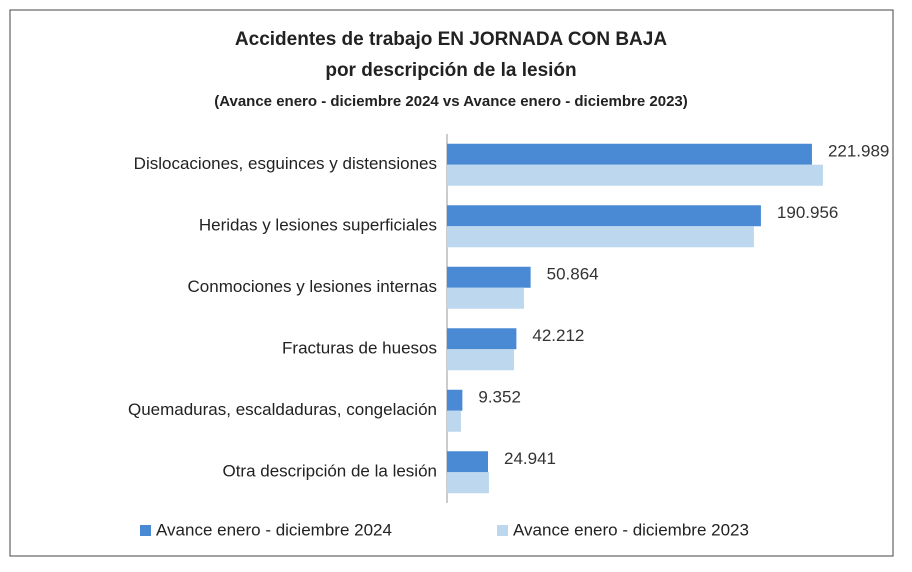 The image size is (912, 572). I want to click on category-label: Conmociones y lesiones internas, so click(312, 286).